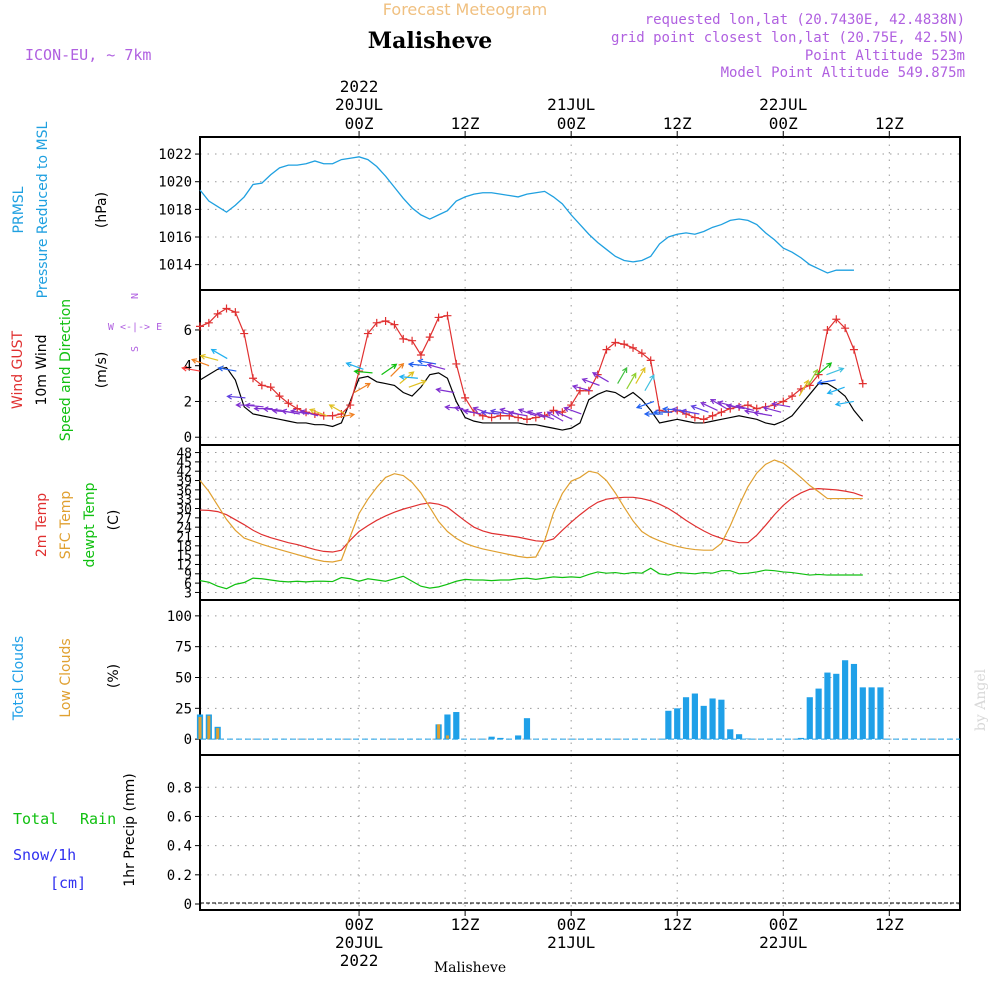 This screenshot has width=1000, height=1000. Describe the element at coordinates (783, 104) in the screenshot. I see `date-label-top: 22JUL` at that location.